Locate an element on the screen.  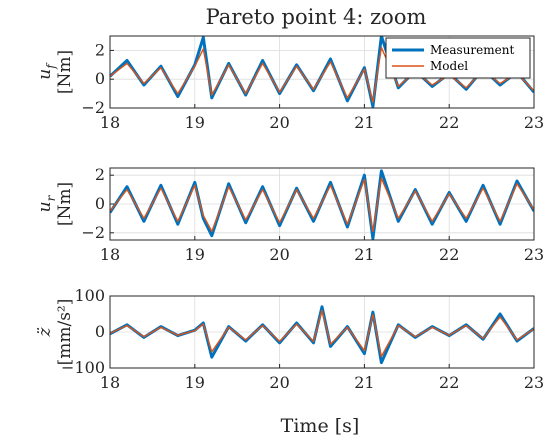
y-axis-label-main: ur is located at coordinates (46, 203).